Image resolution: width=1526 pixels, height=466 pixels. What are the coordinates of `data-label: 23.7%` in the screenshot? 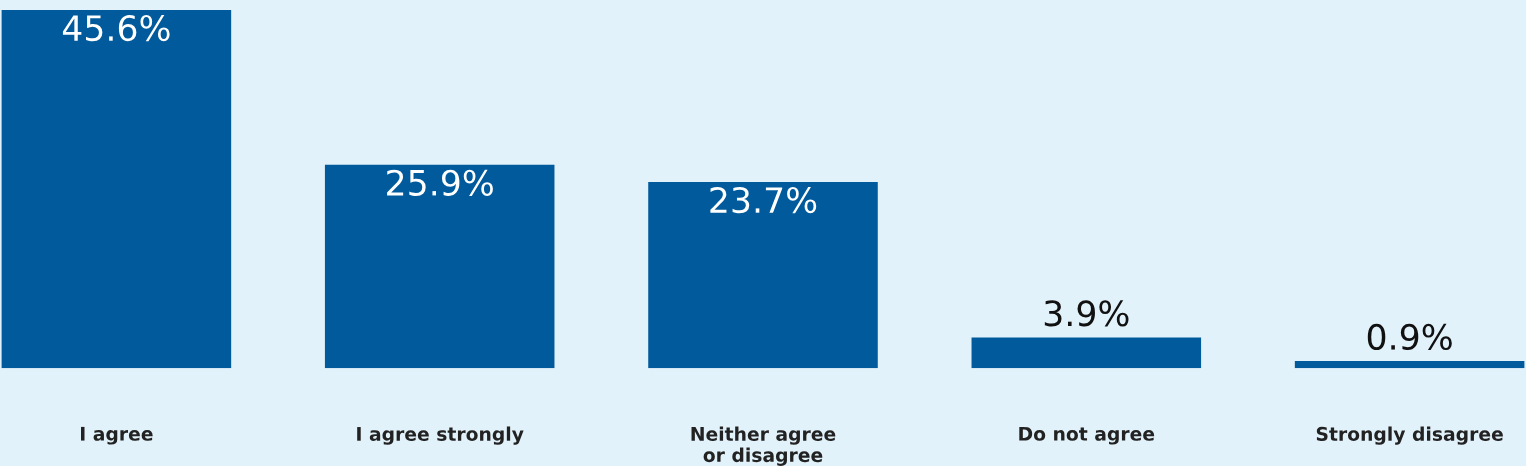 It's located at (763, 200).